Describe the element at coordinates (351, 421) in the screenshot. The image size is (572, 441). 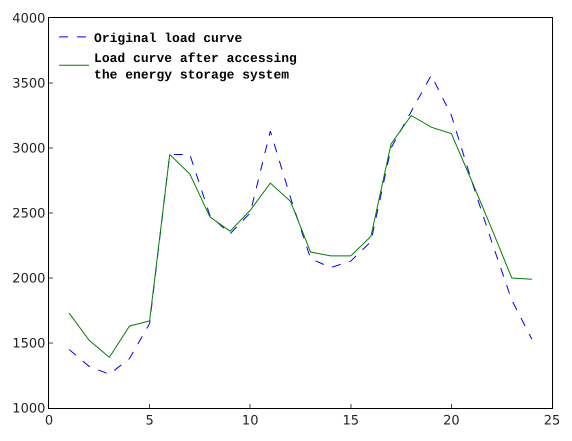
I see `x-tick-label: 15` at that location.